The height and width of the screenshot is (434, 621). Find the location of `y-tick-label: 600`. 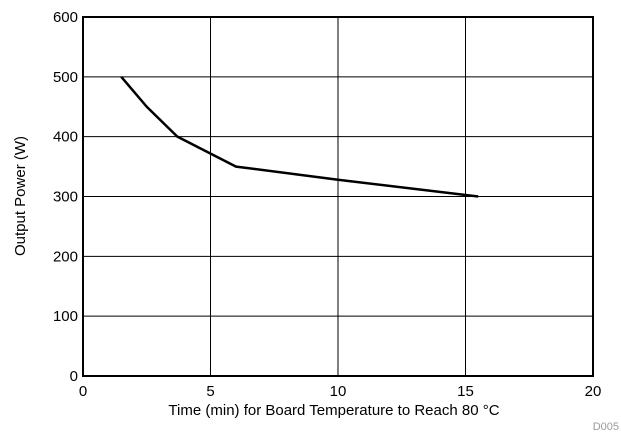

y-tick-label: 600 is located at coordinates (65, 17).